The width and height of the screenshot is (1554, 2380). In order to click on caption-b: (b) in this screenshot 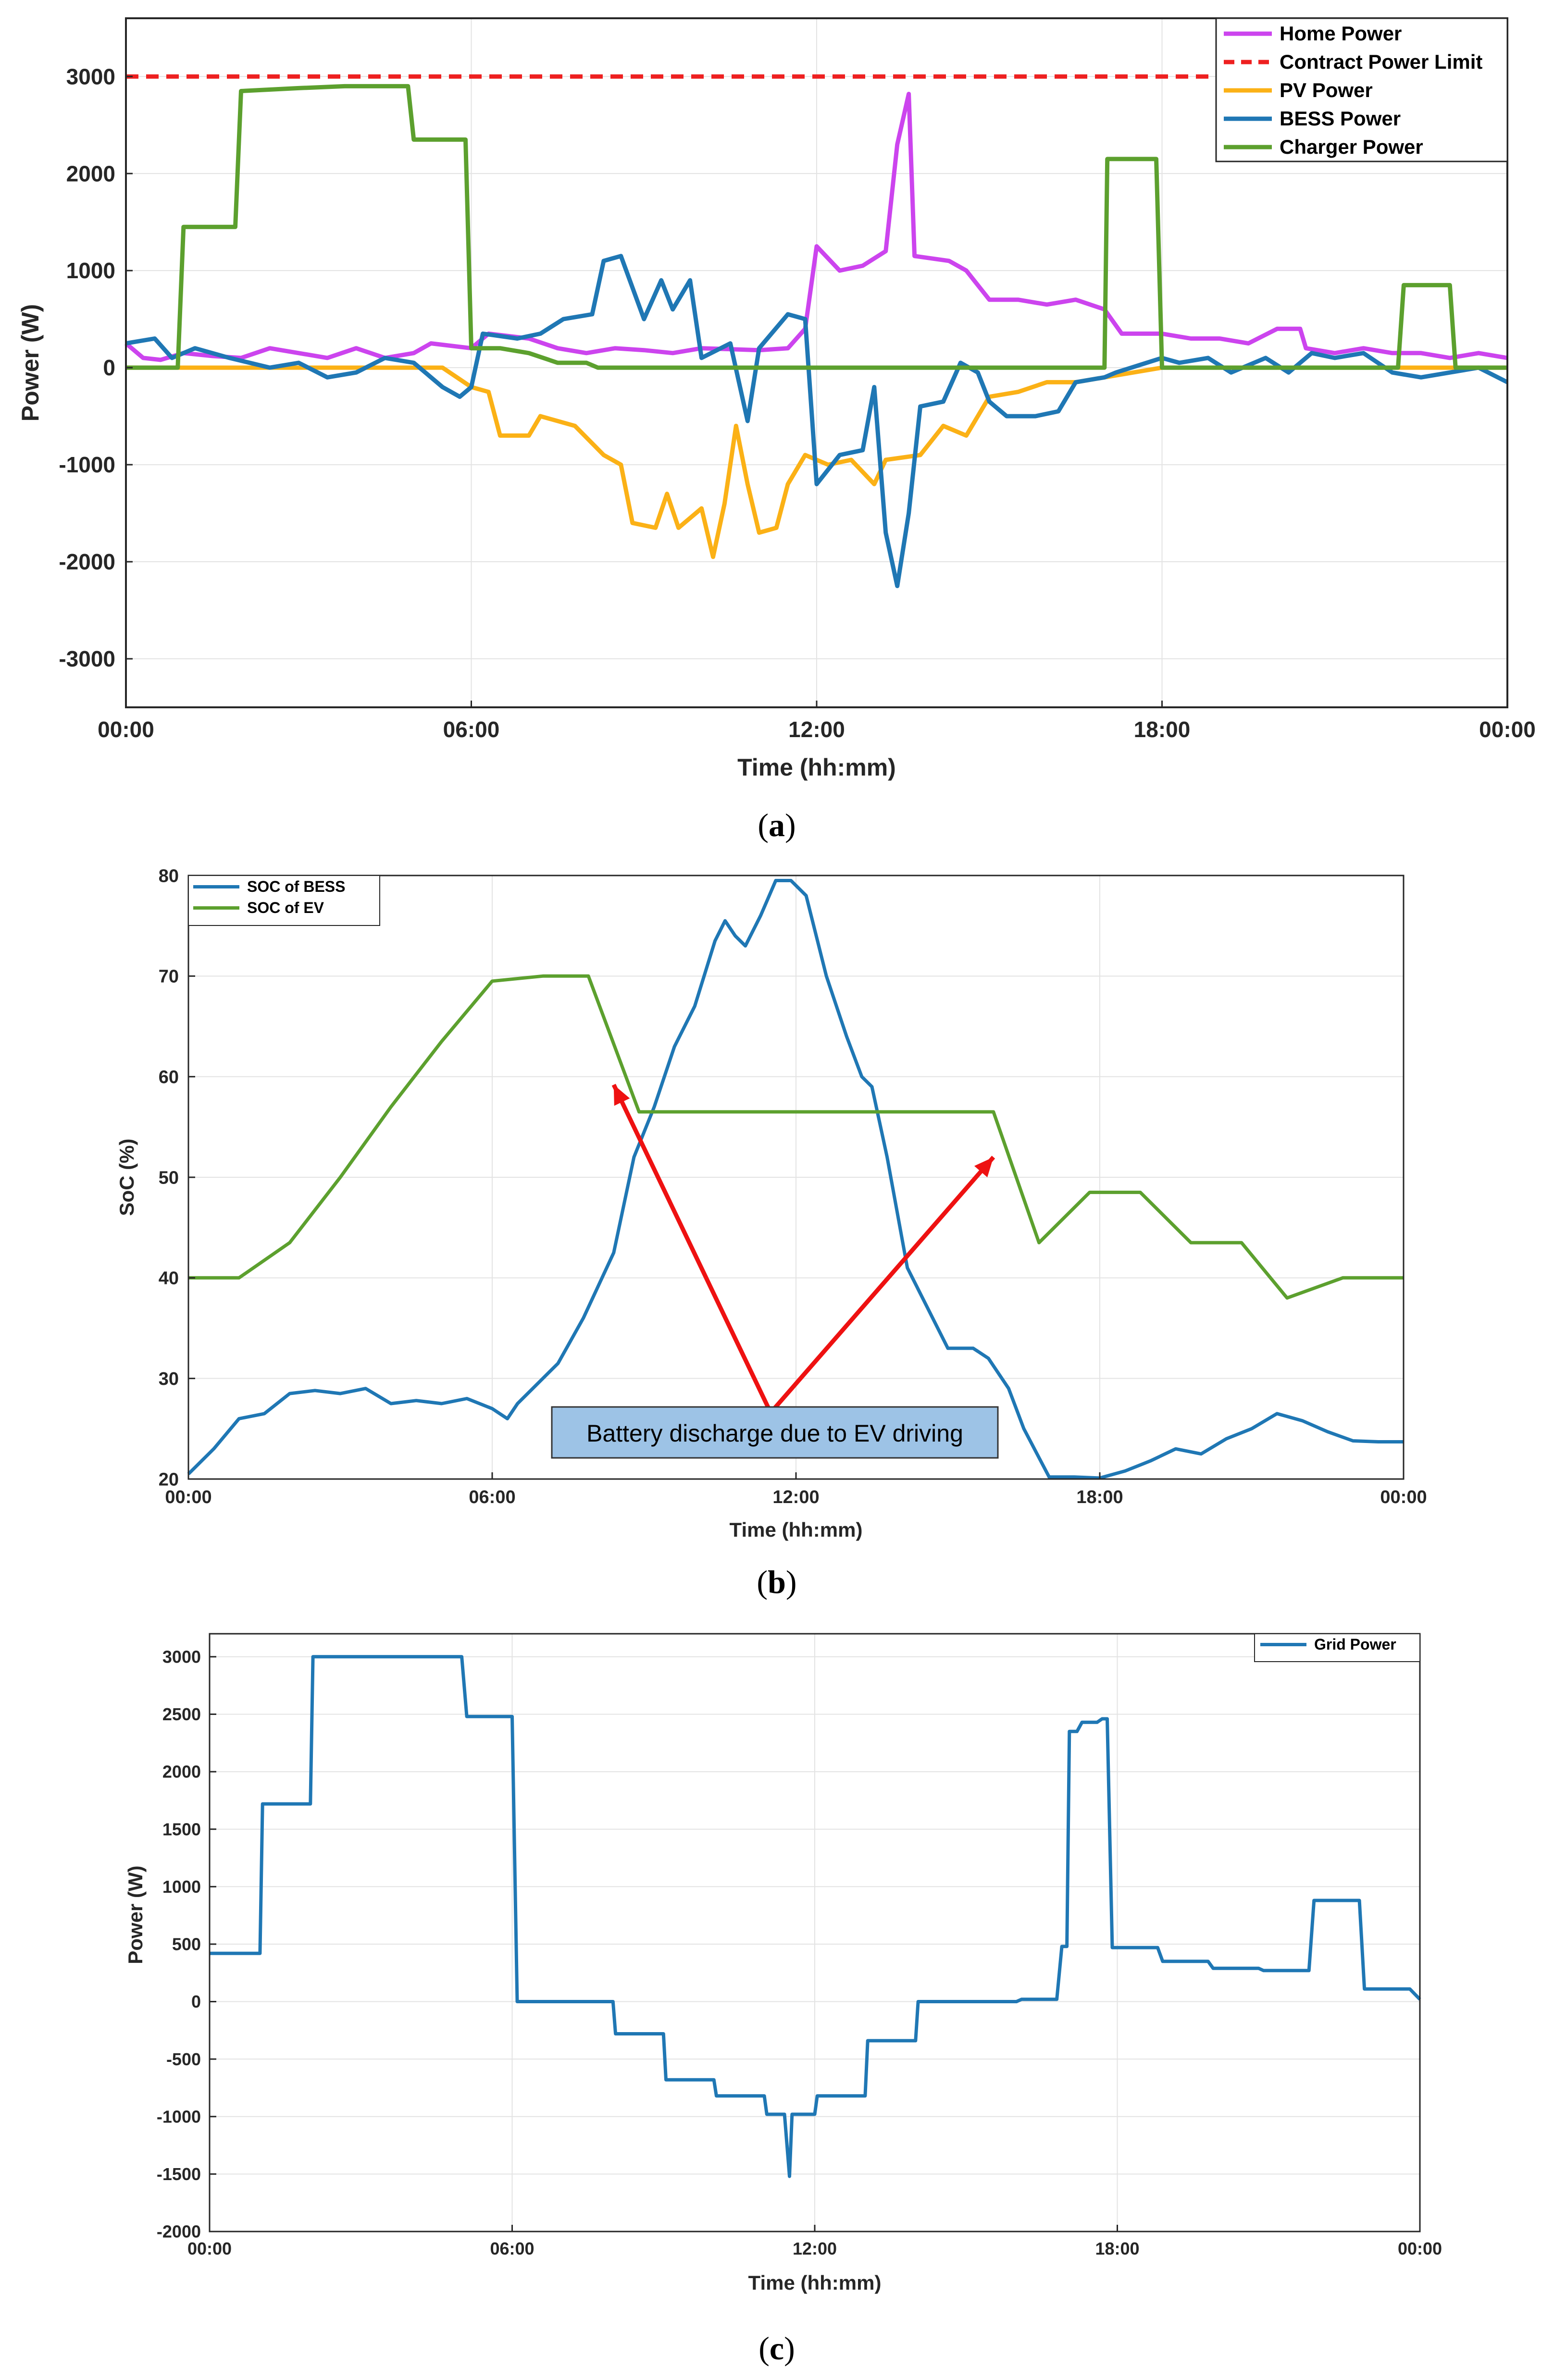, I will do `click(776, 1582)`.